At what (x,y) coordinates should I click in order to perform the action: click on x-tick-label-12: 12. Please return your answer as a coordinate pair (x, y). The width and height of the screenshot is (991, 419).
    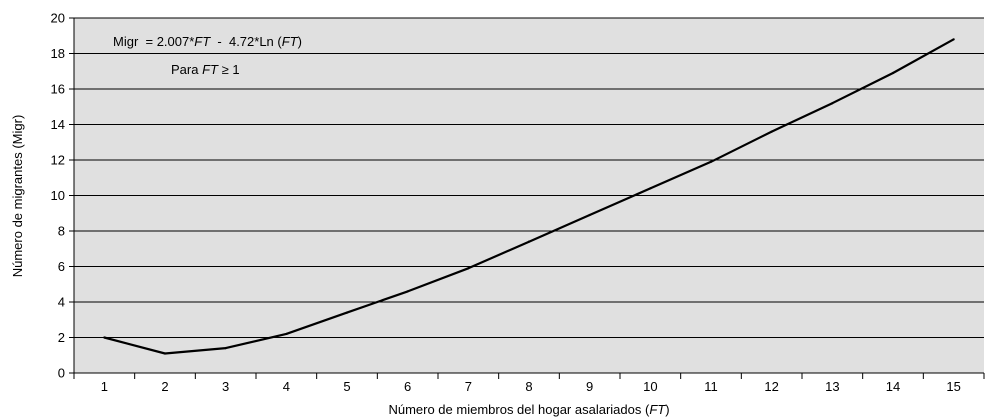
    Looking at the image, I should click on (771, 386).